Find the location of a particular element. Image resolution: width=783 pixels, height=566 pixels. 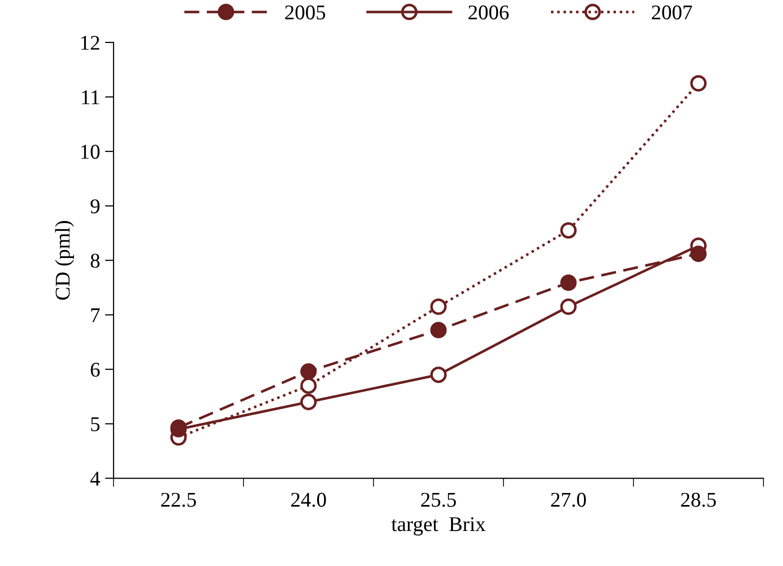

y-tick-label: 7 is located at coordinates (95, 315).